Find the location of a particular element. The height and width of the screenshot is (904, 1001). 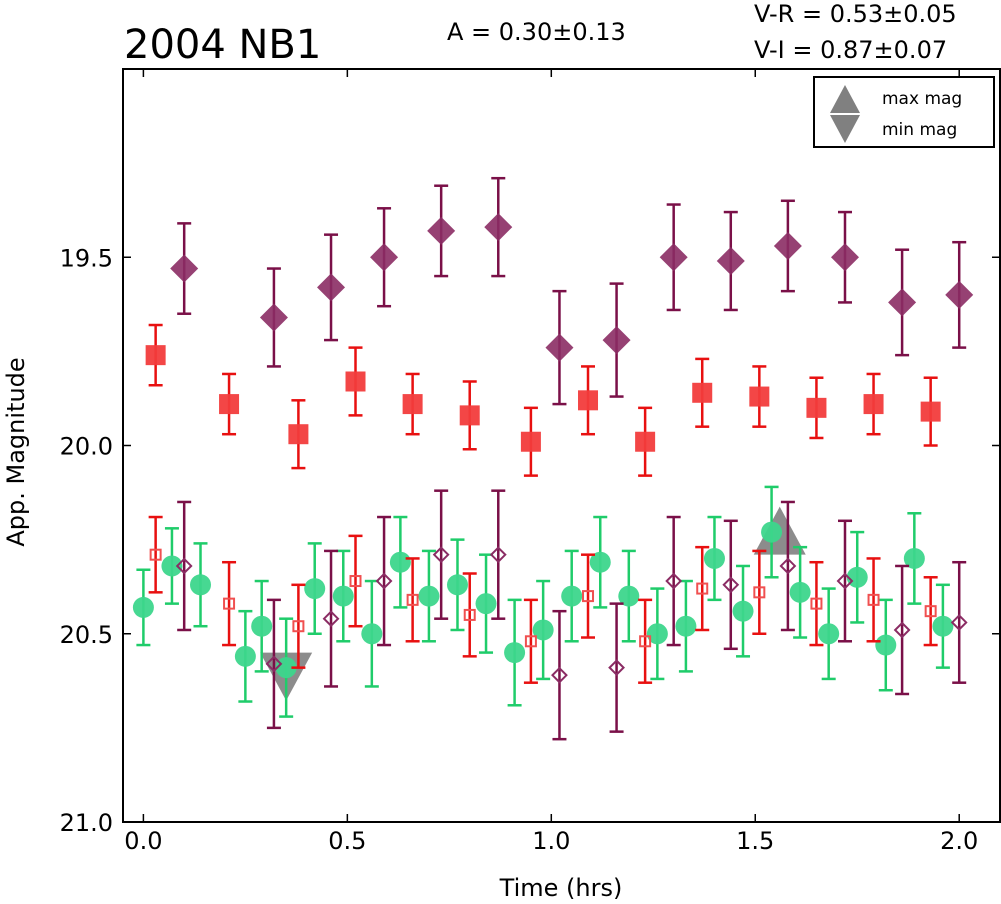

legend: max mag min mag is located at coordinates (904, 112).